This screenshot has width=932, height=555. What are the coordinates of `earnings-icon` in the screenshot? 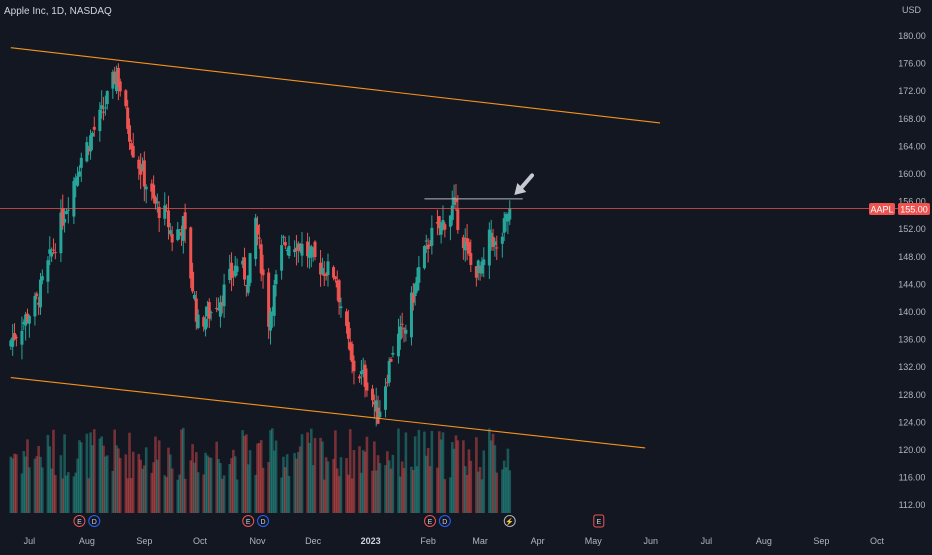 It's located at (248, 521).